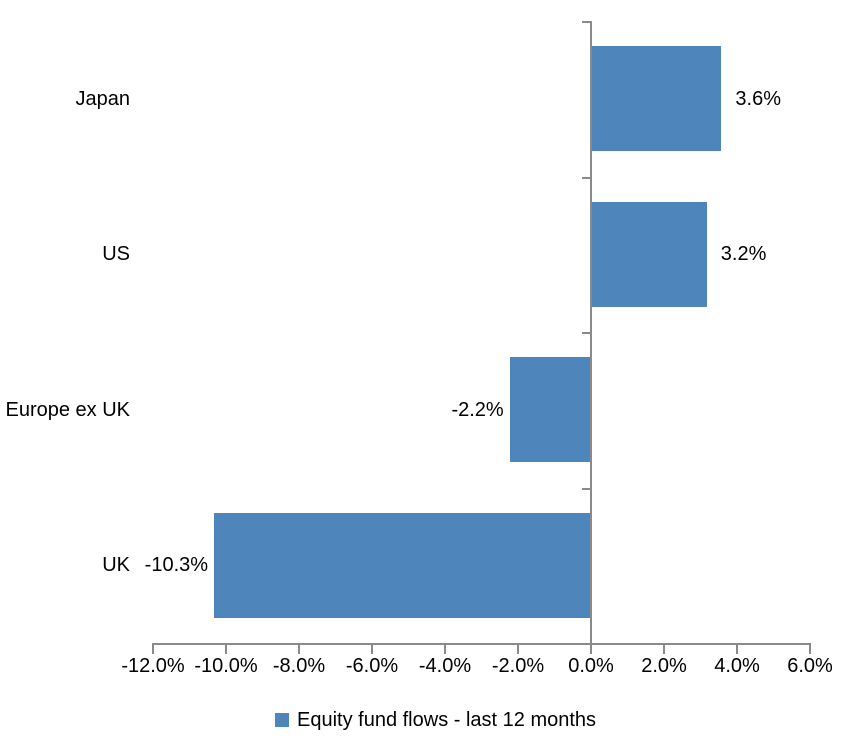  What do you see at coordinates (810, 666) in the screenshot?
I see `x-axis-tick-label: 6.0%` at bounding box center [810, 666].